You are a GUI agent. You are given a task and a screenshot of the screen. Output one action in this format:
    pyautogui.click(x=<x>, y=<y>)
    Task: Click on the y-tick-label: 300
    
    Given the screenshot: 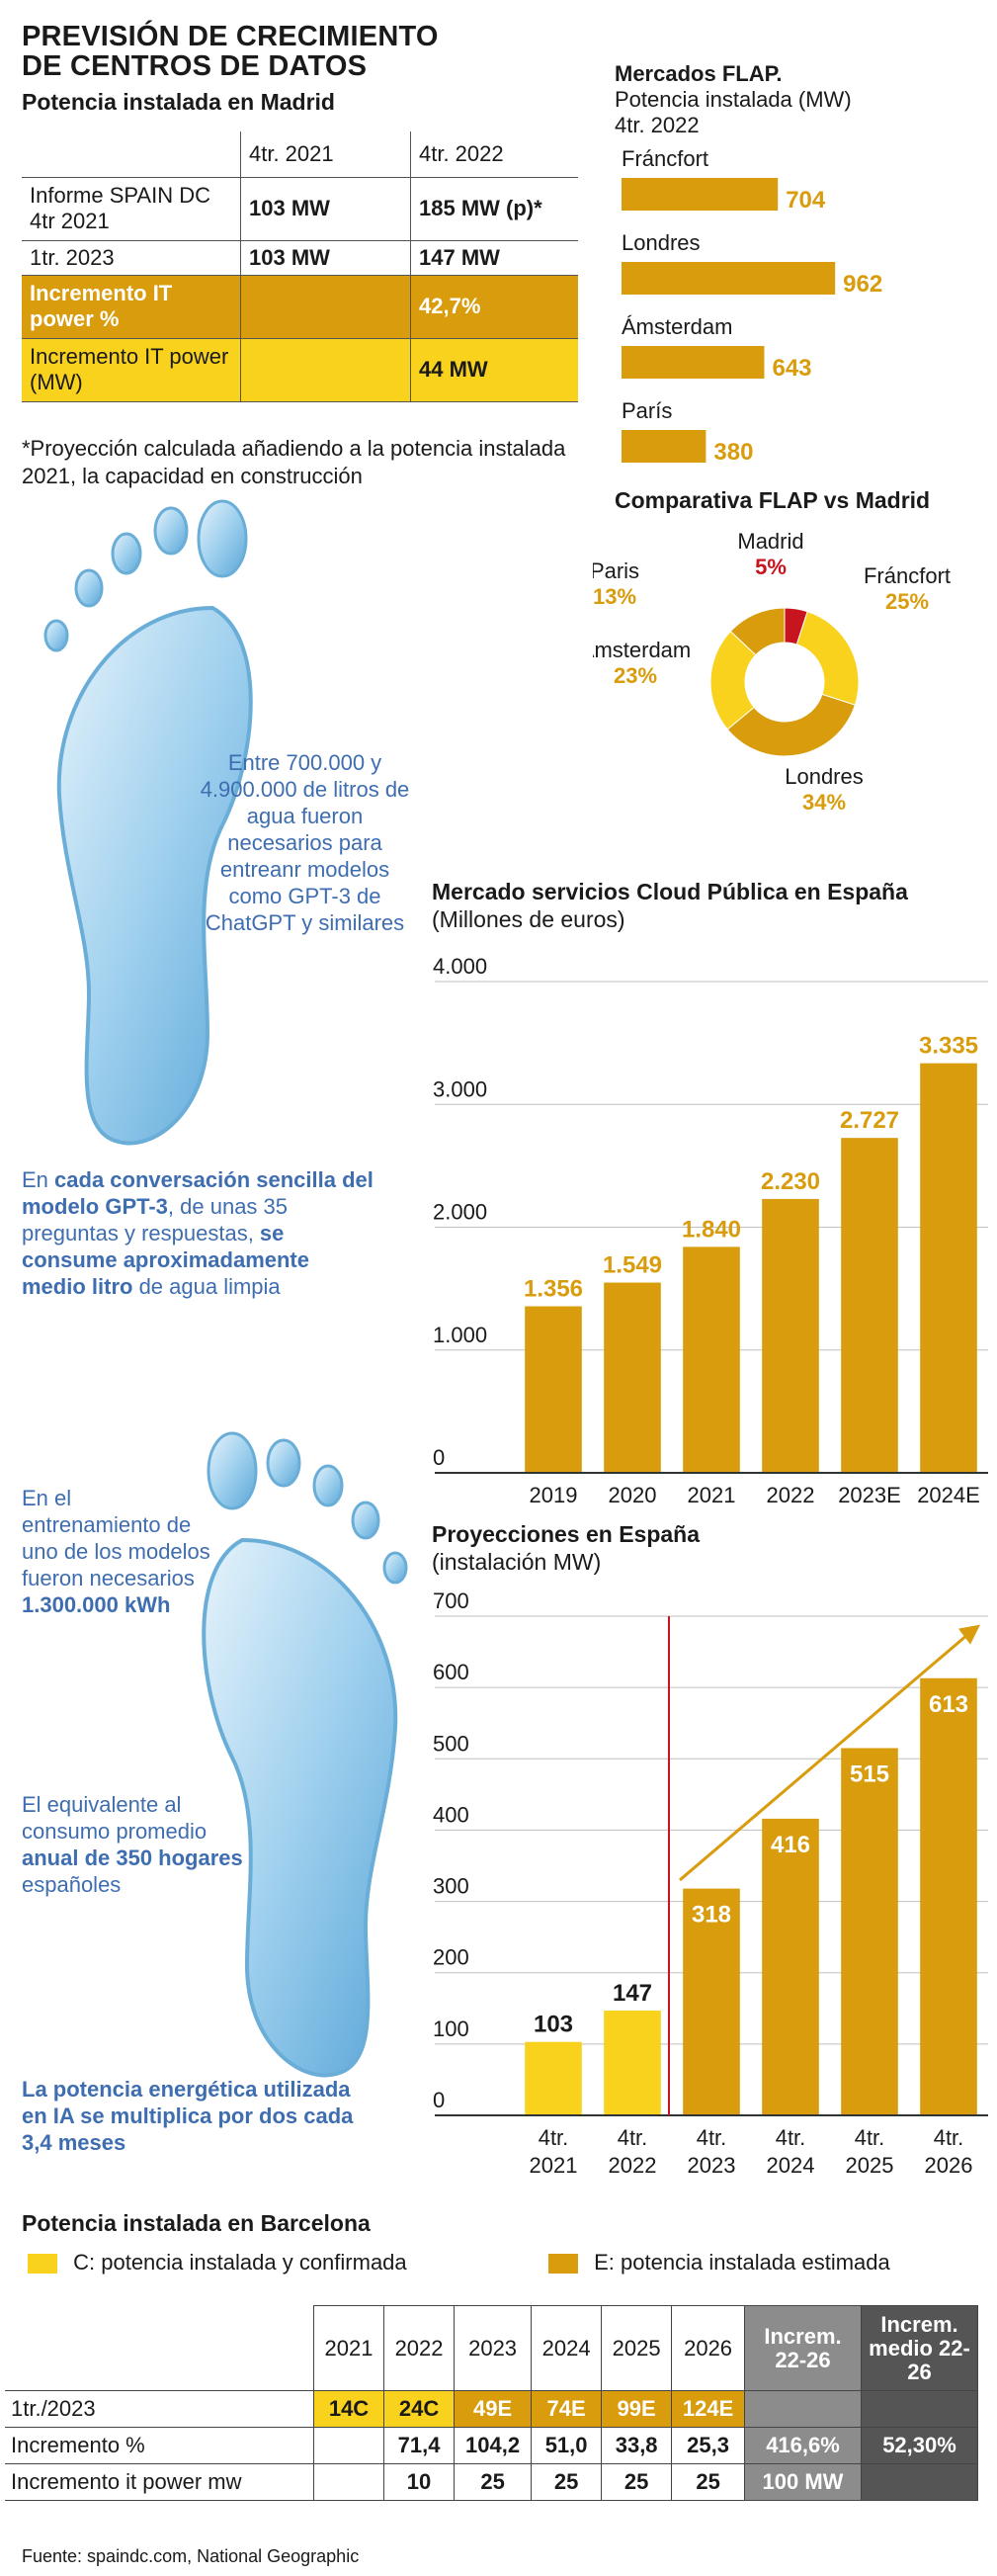 What is the action you would take?
    pyautogui.click(x=451, y=1886)
    